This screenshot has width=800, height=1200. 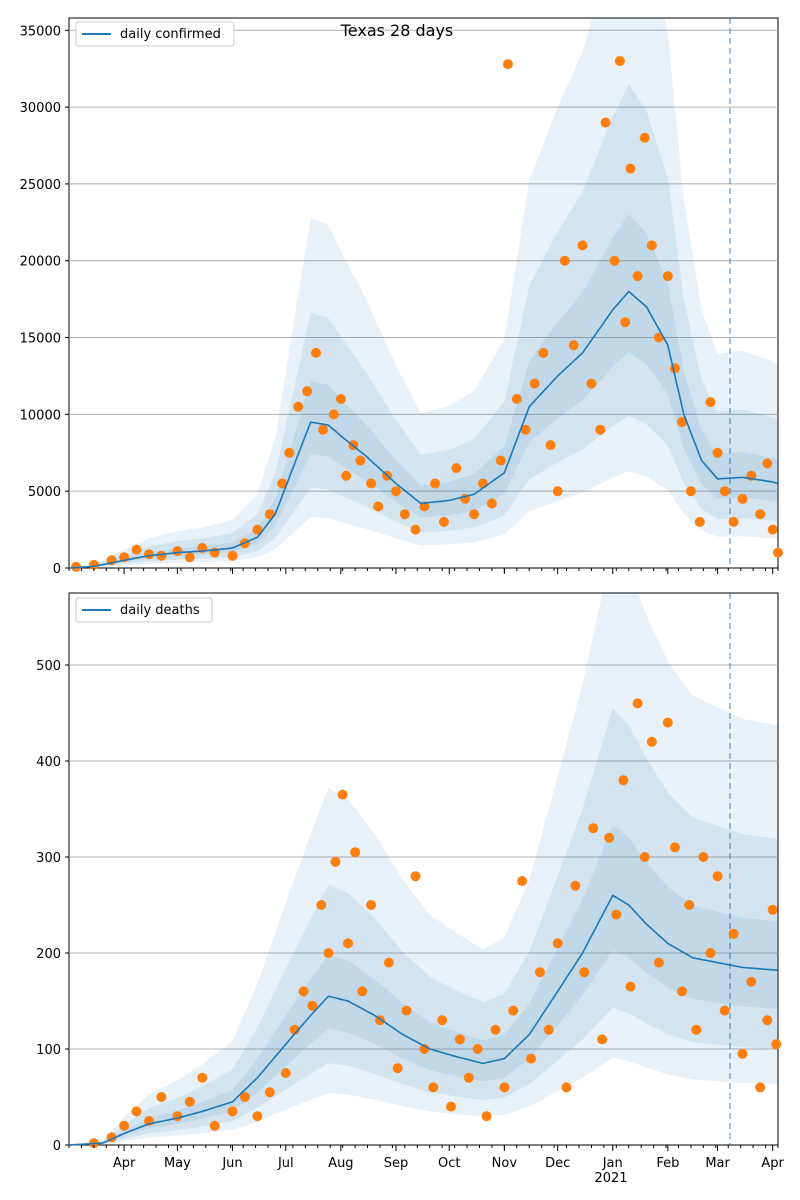 I want to click on x-tick-label: Aug, so click(x=340, y=1163).